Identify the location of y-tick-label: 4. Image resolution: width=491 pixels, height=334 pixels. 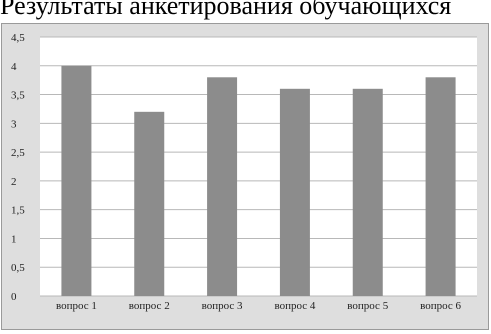
(14, 67).